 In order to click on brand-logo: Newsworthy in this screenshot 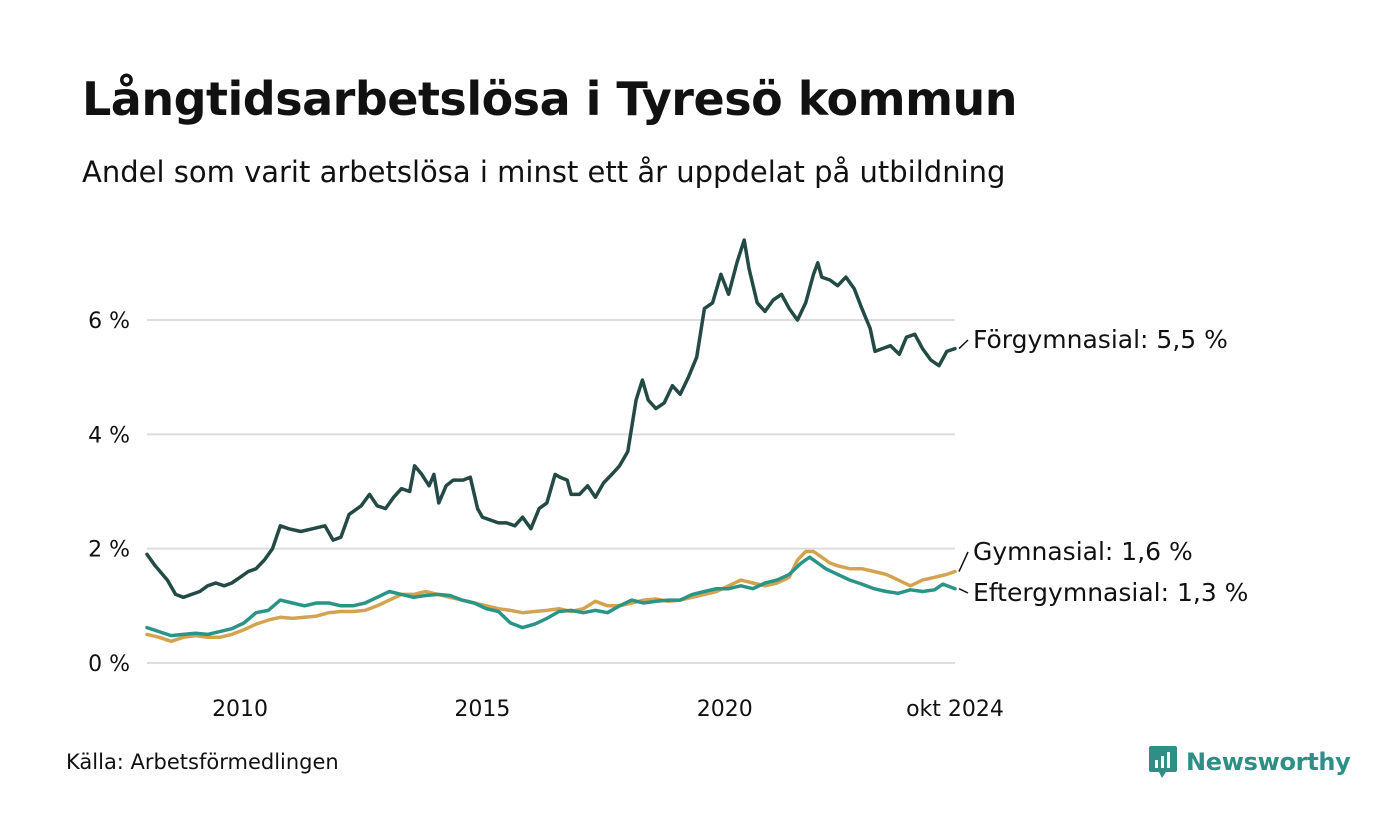, I will do `click(1249, 762)`.